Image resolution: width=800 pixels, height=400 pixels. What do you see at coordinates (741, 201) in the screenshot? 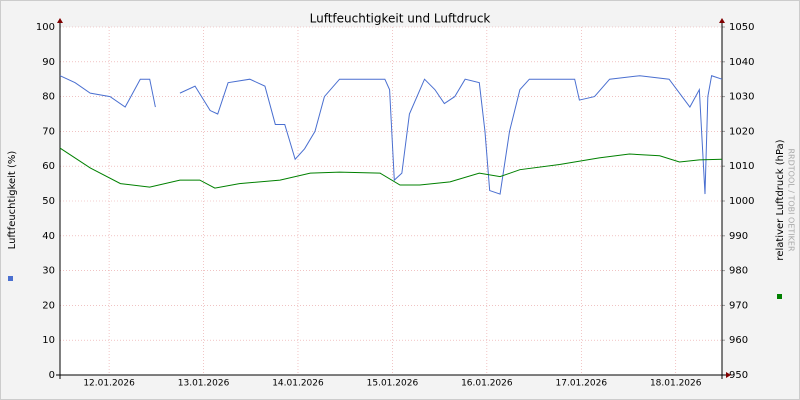
I see `y2-tick-label: 1000` at bounding box center [741, 201].